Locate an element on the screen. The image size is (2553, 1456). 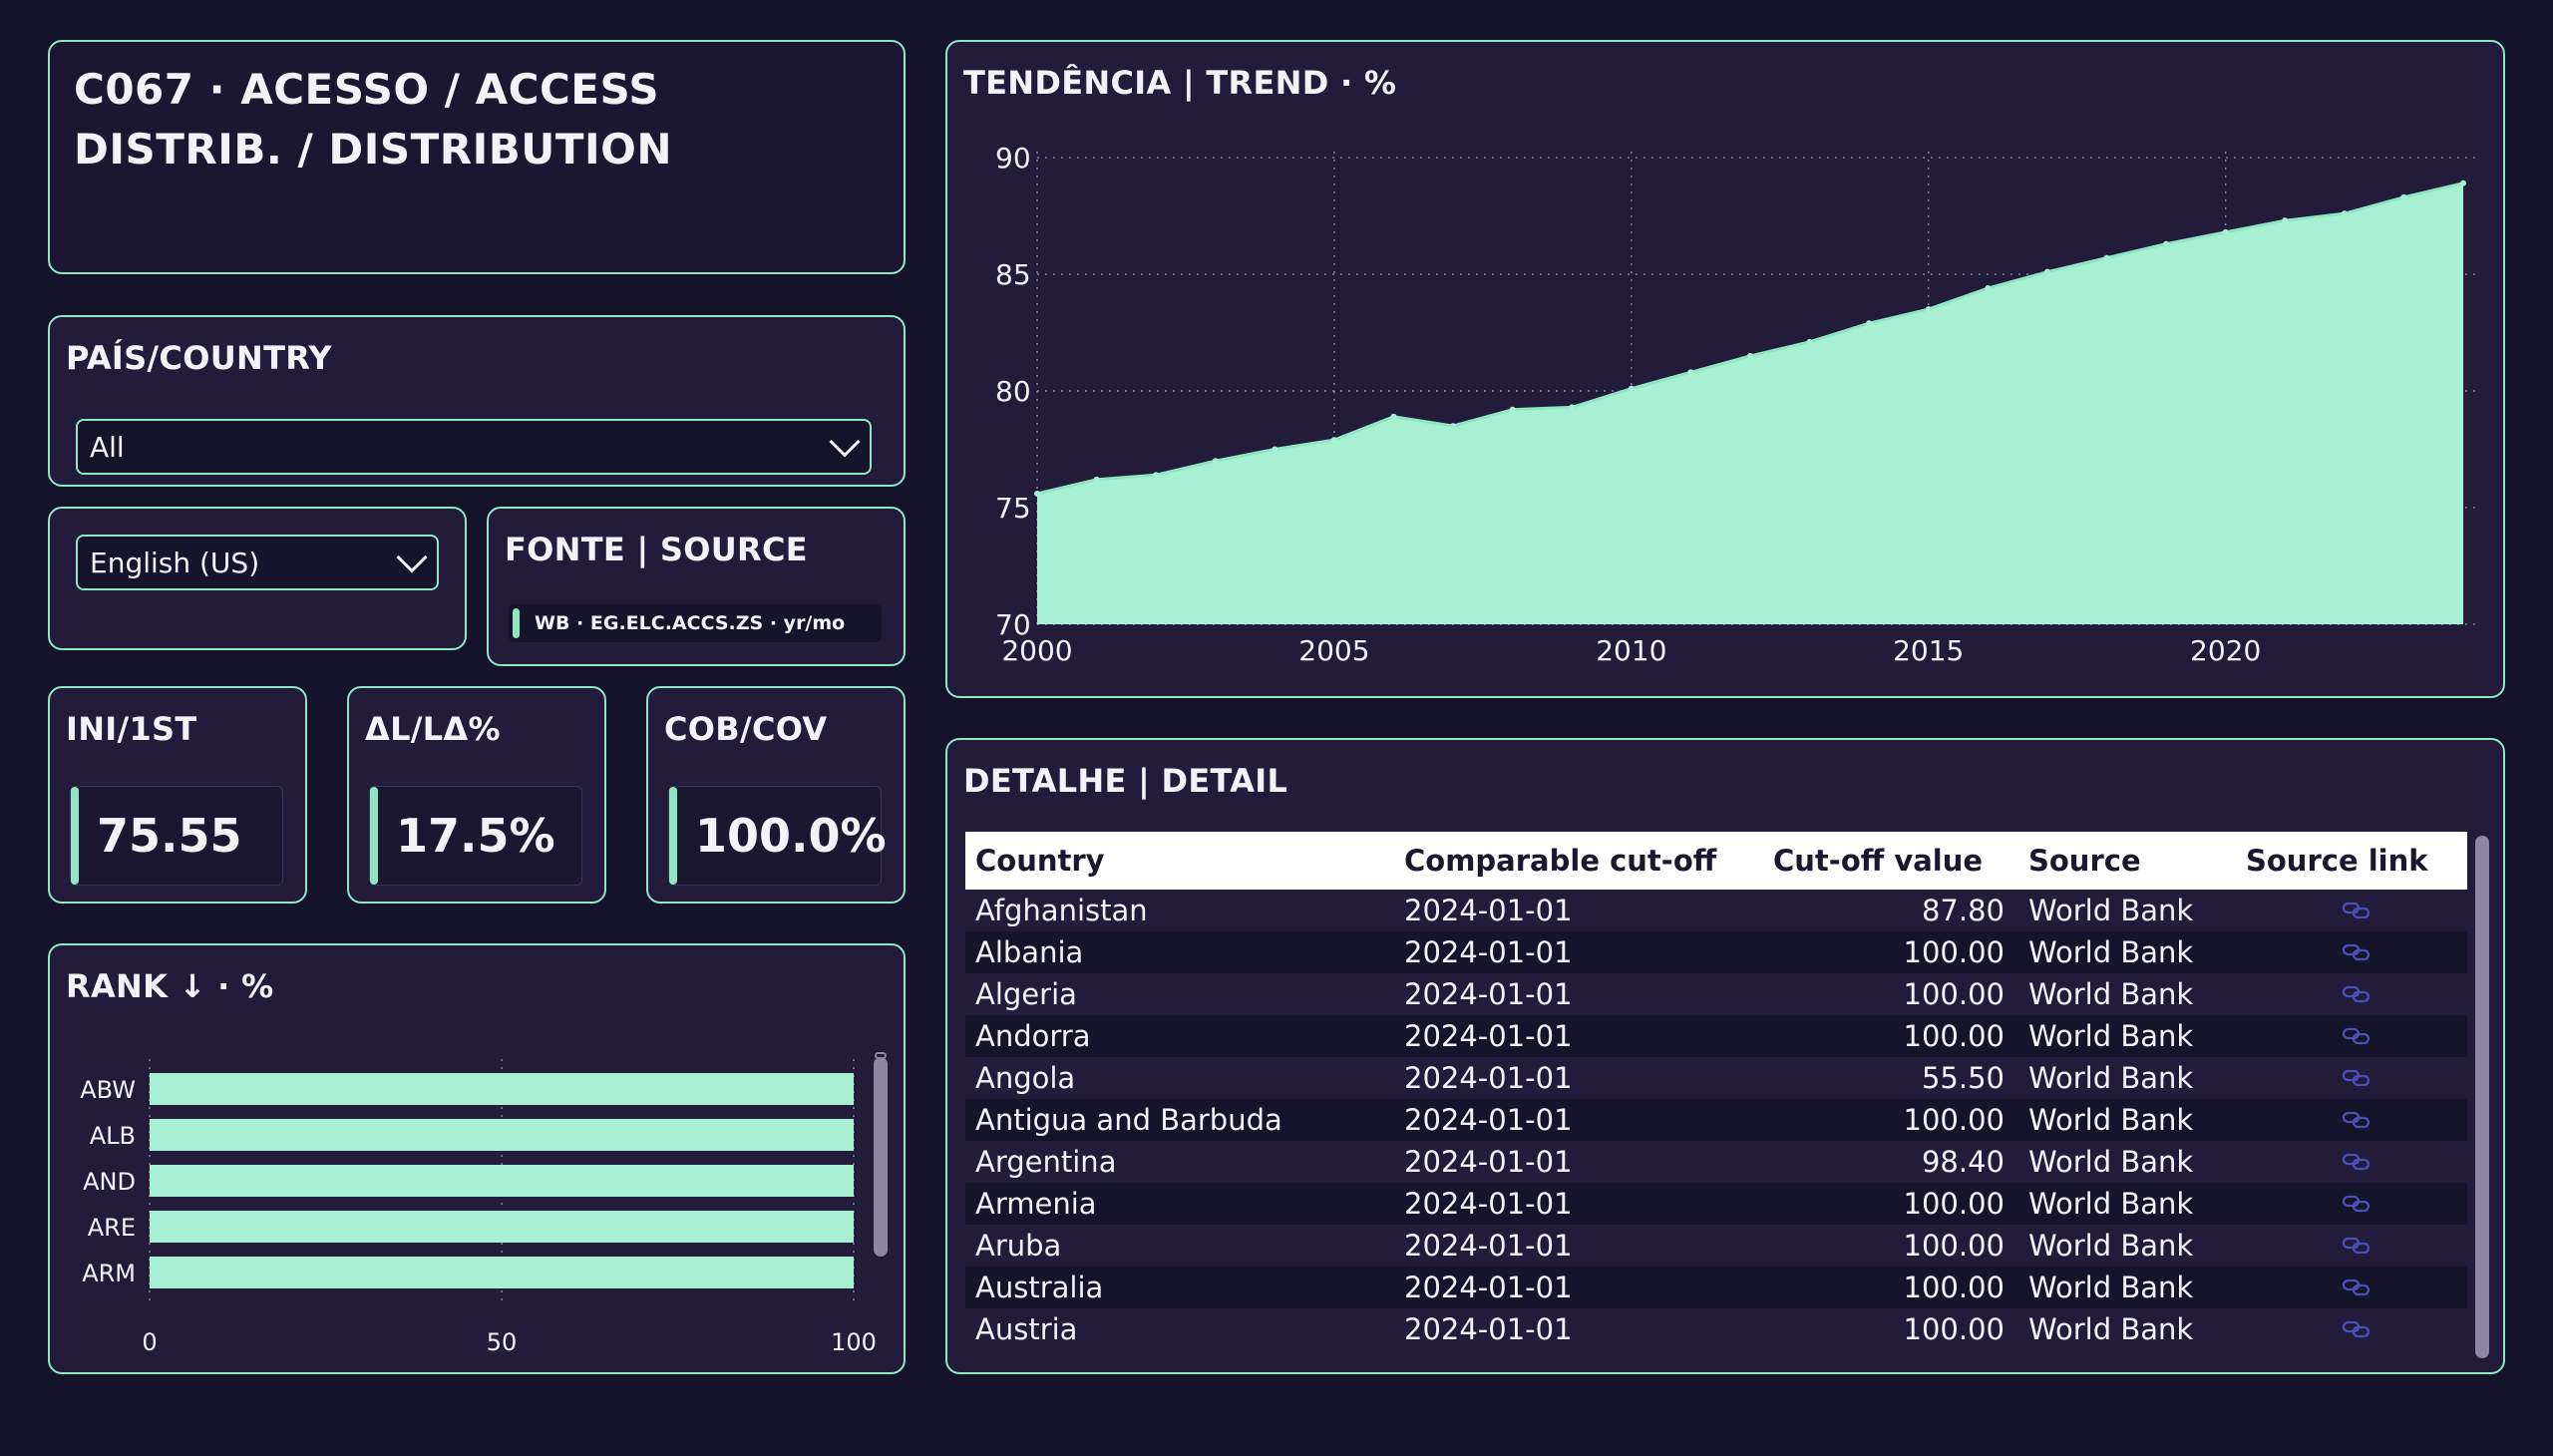
column-header-source-link: Source link is located at coordinates (2337, 861).